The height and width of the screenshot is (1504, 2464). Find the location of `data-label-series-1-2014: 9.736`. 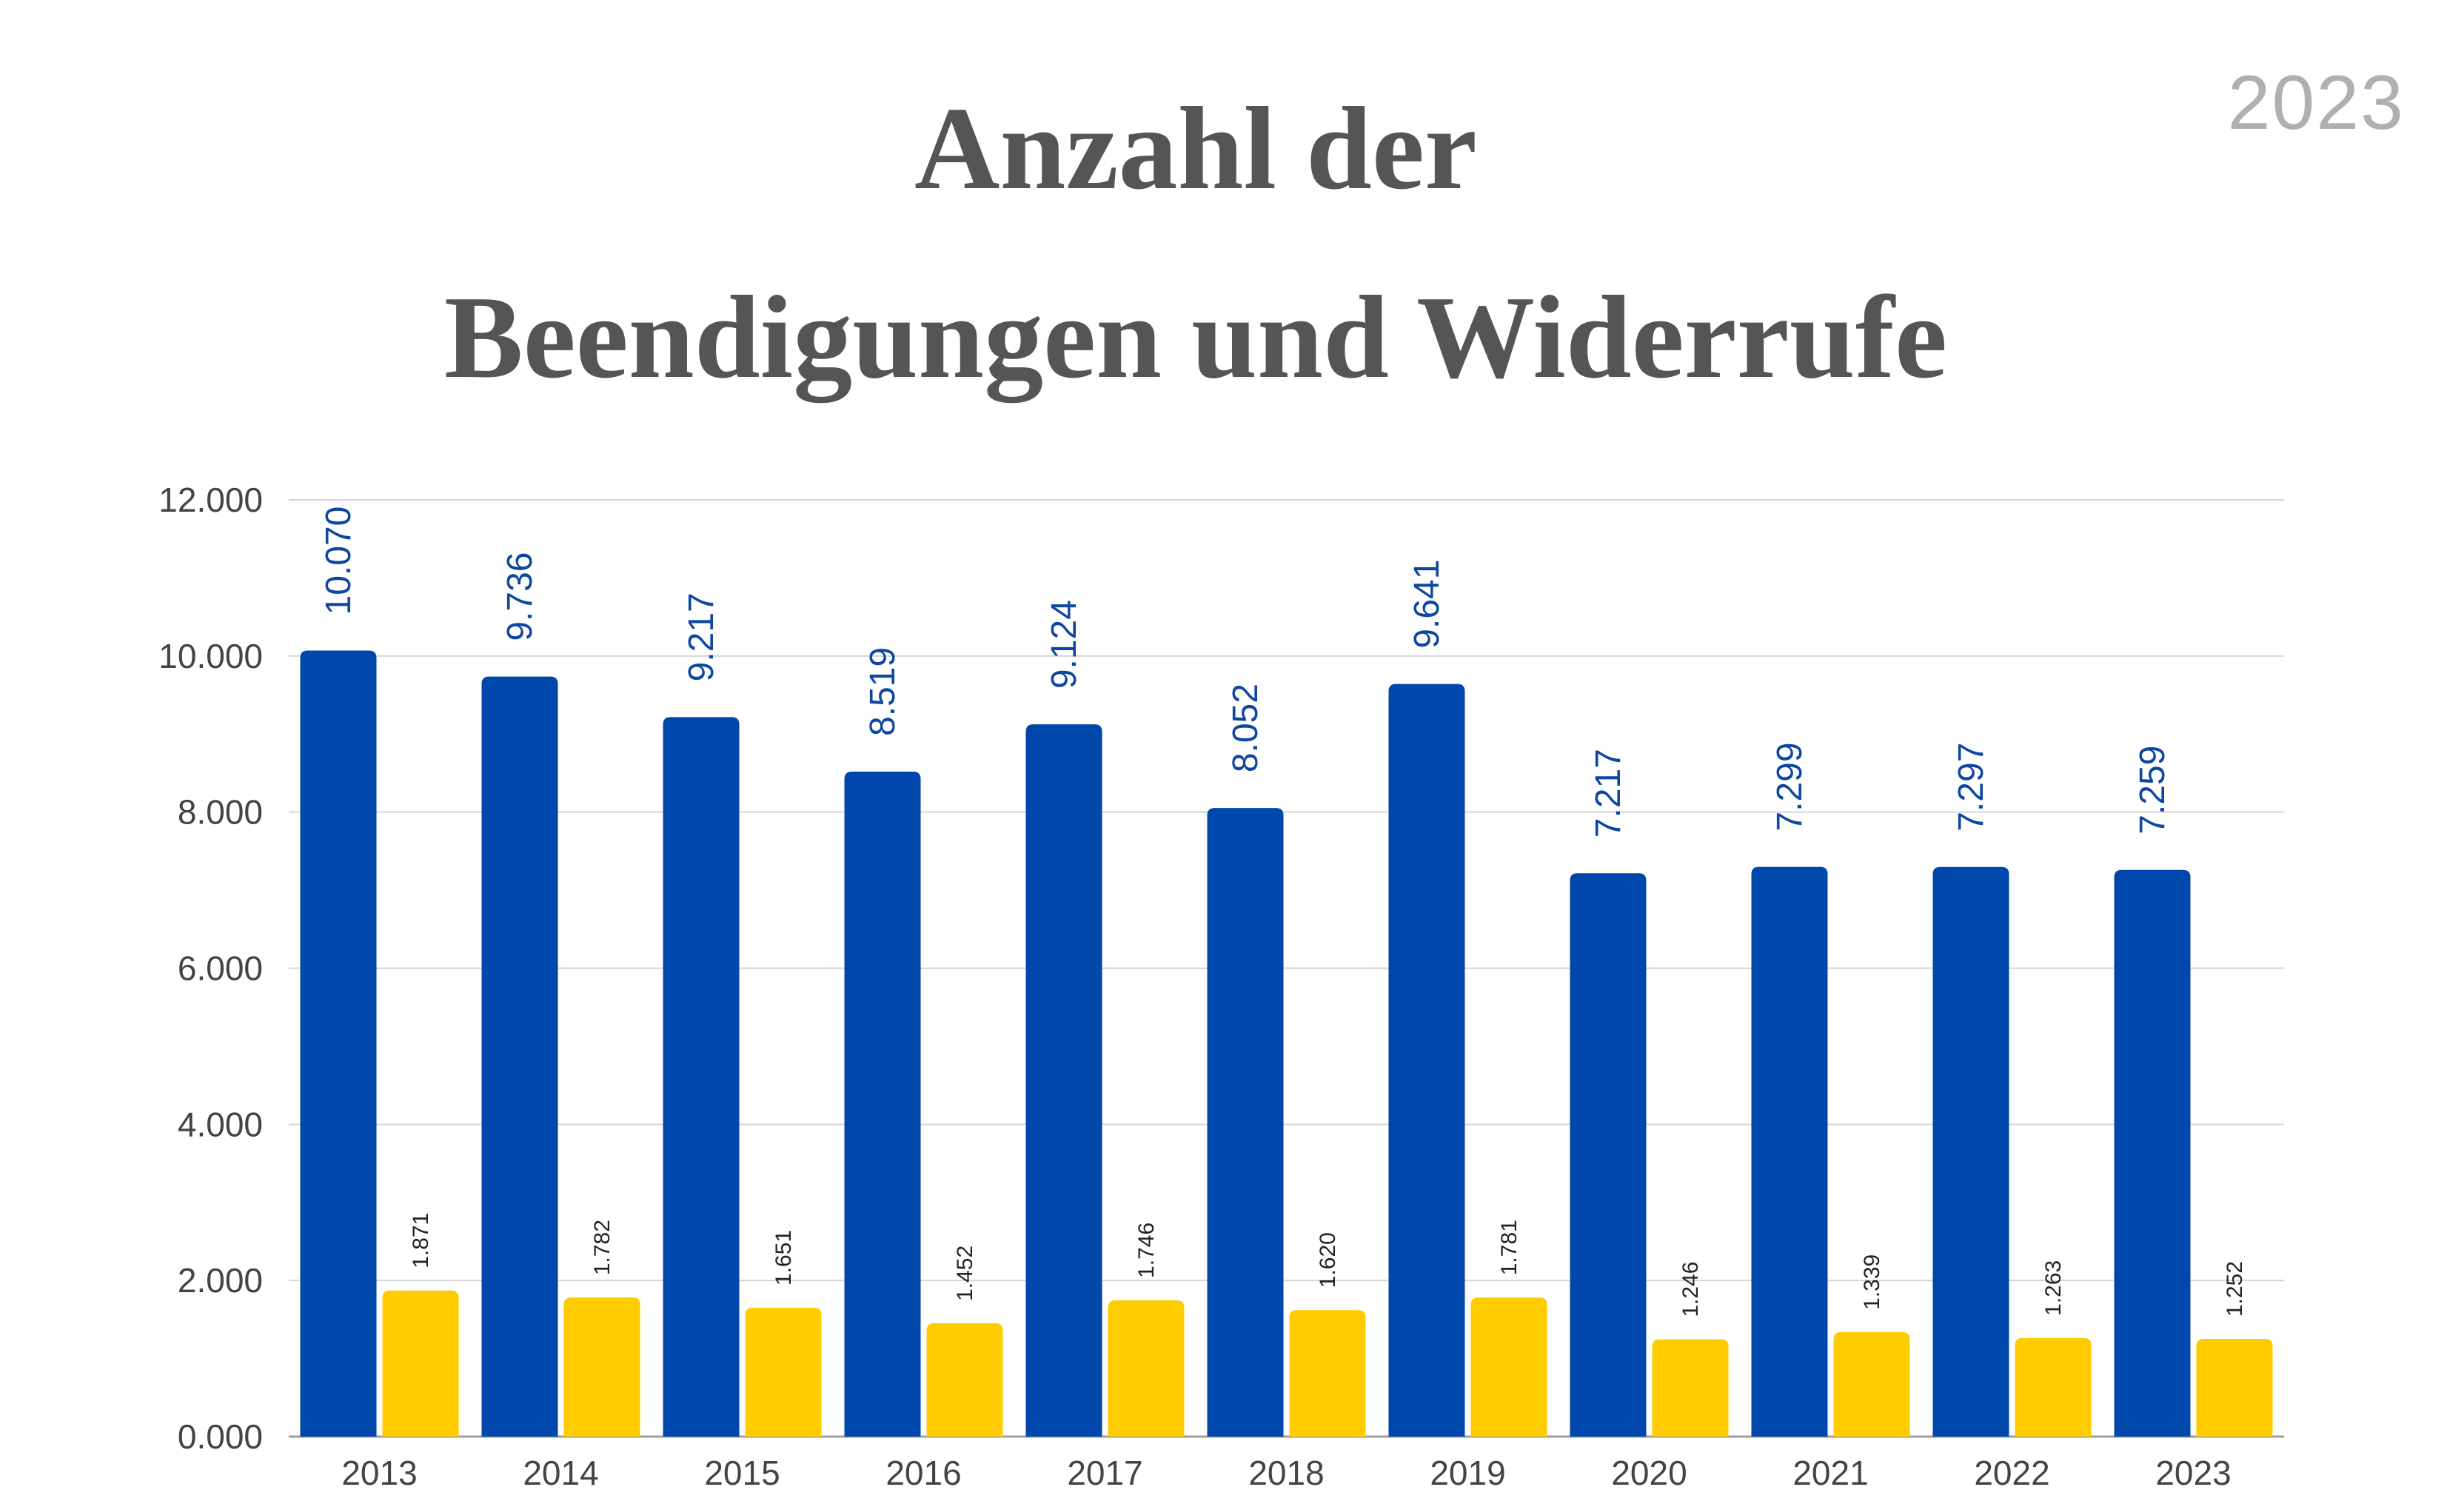

data-label-series-1-2014: 9.736 is located at coordinates (520, 596).